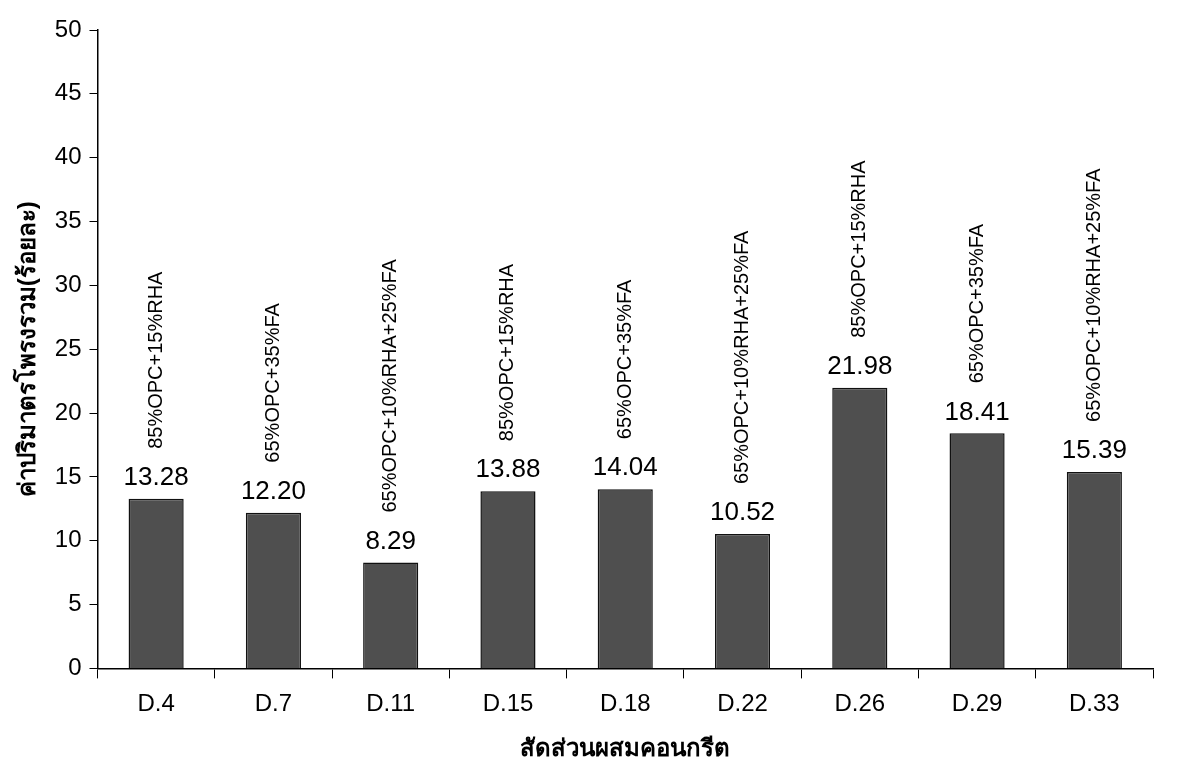  I want to click on x-tick-label: D.33, so click(1094, 703).